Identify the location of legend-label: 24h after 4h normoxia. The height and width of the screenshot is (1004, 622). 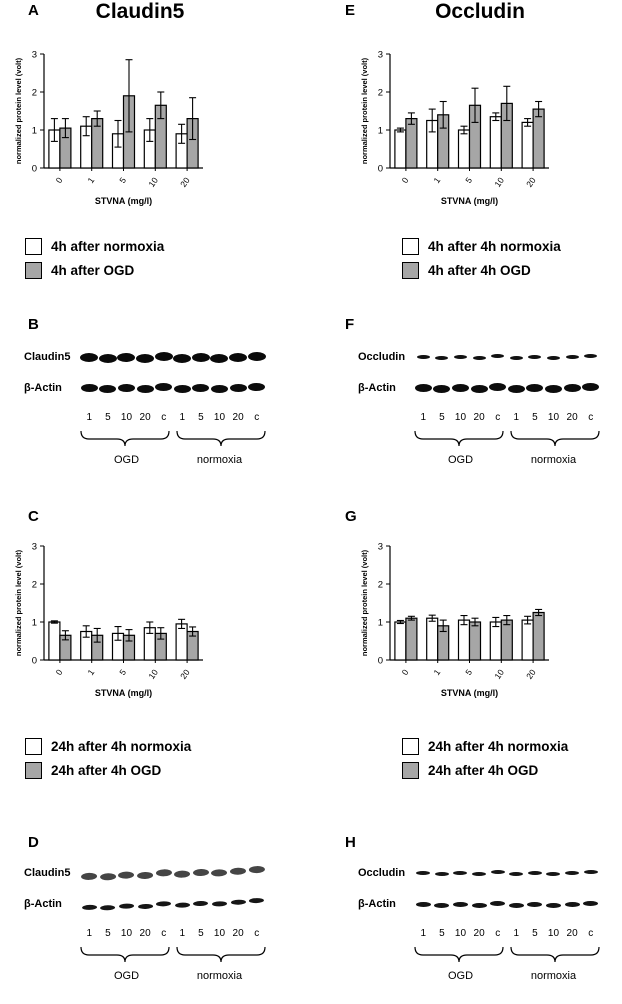
(498, 746).